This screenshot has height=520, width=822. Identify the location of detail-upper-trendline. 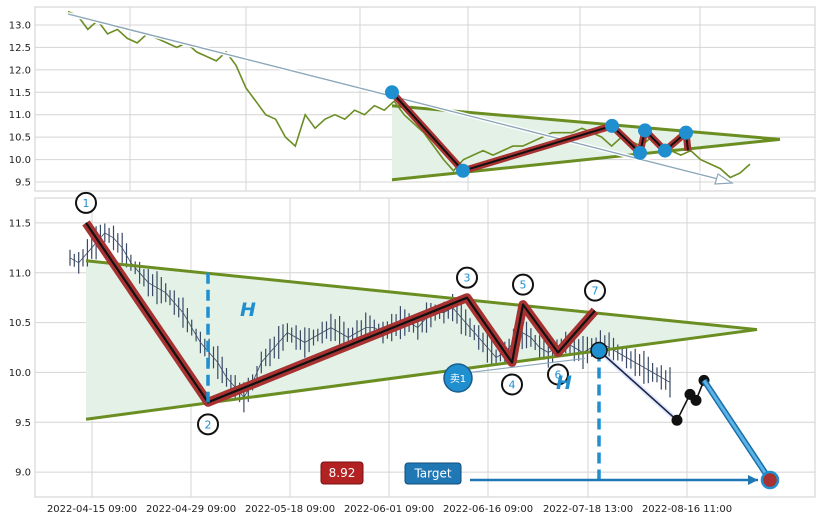
(421, 295).